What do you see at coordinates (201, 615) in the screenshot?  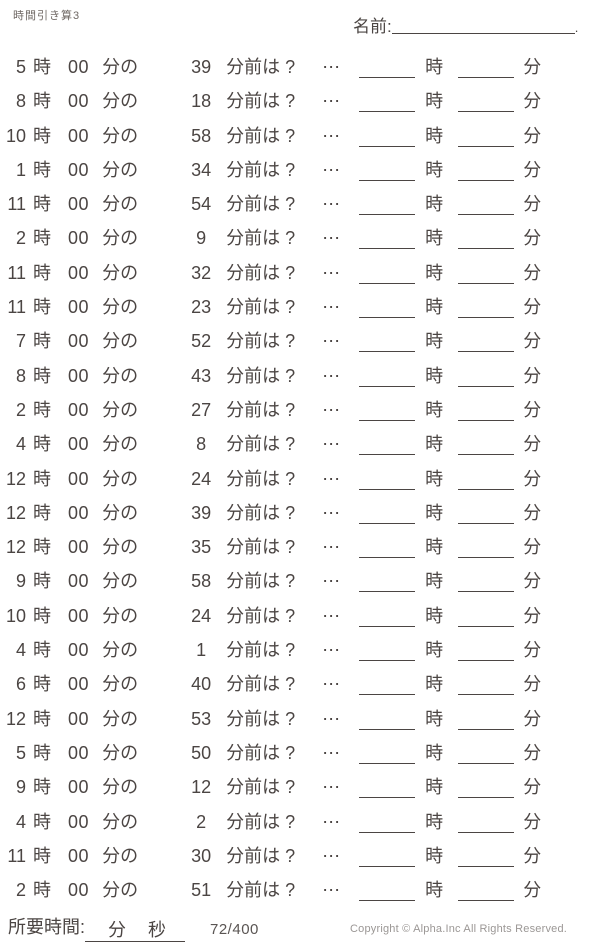 I see `question-minutes-before-value: 24` at bounding box center [201, 615].